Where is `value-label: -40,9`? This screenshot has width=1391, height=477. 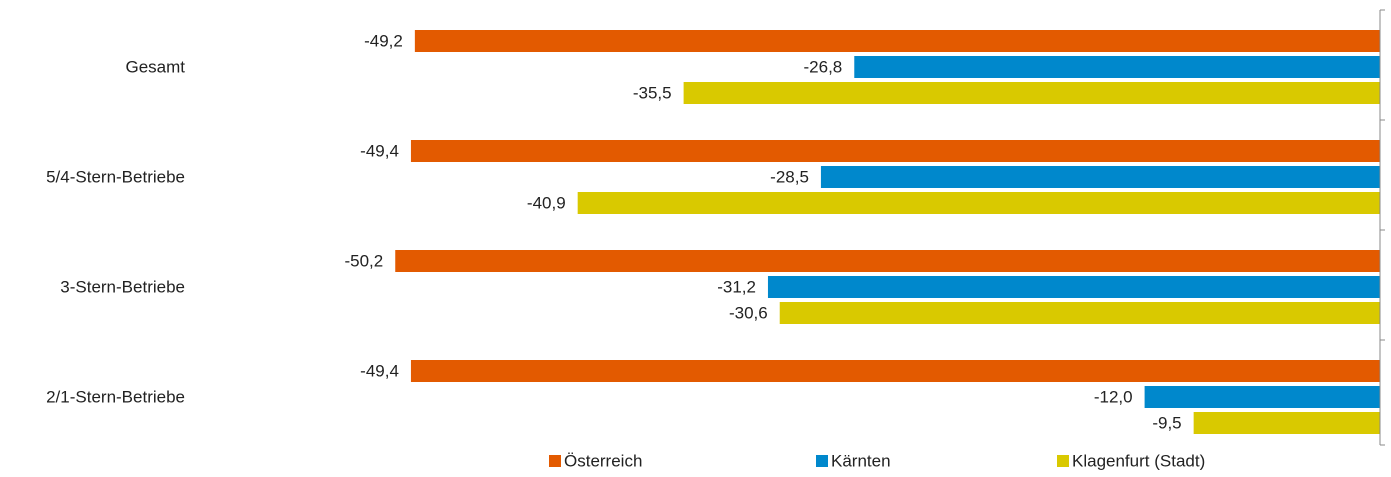
value-label: -40,9 is located at coordinates (546, 202).